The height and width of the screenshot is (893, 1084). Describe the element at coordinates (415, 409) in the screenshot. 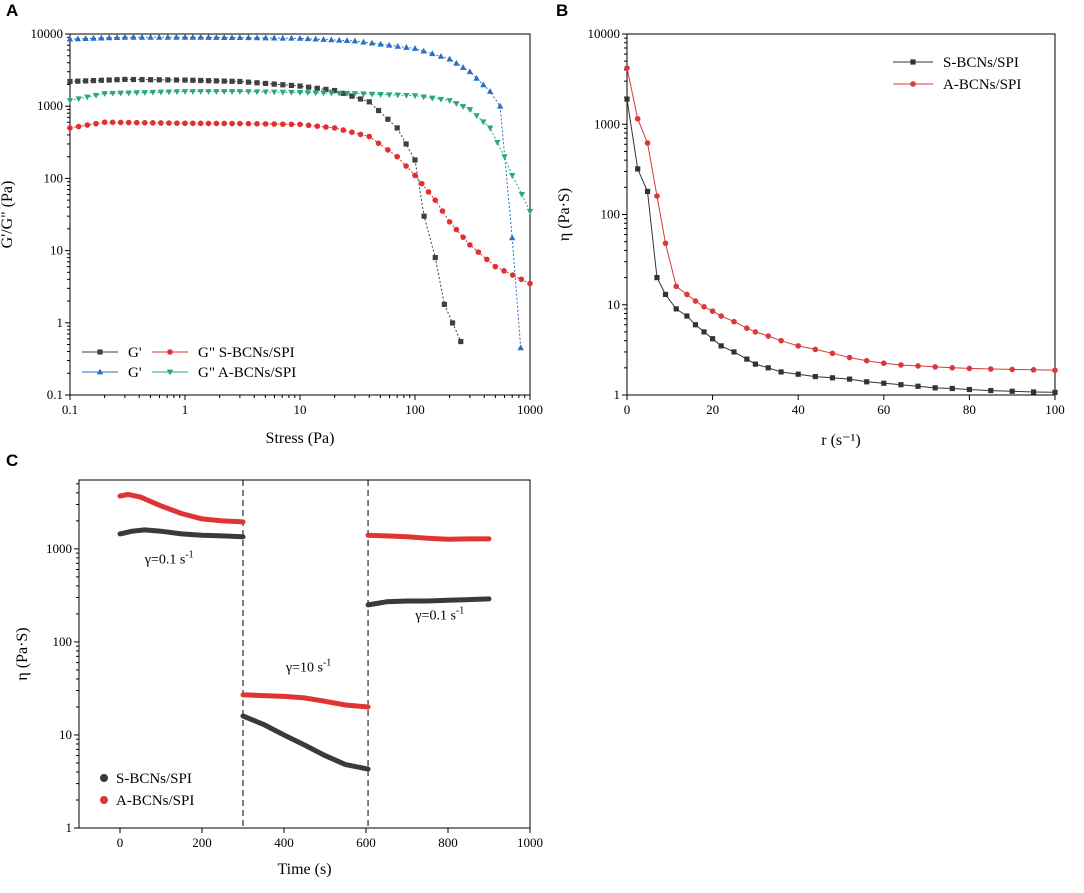

I see `x-tick-label-a: 100` at that location.